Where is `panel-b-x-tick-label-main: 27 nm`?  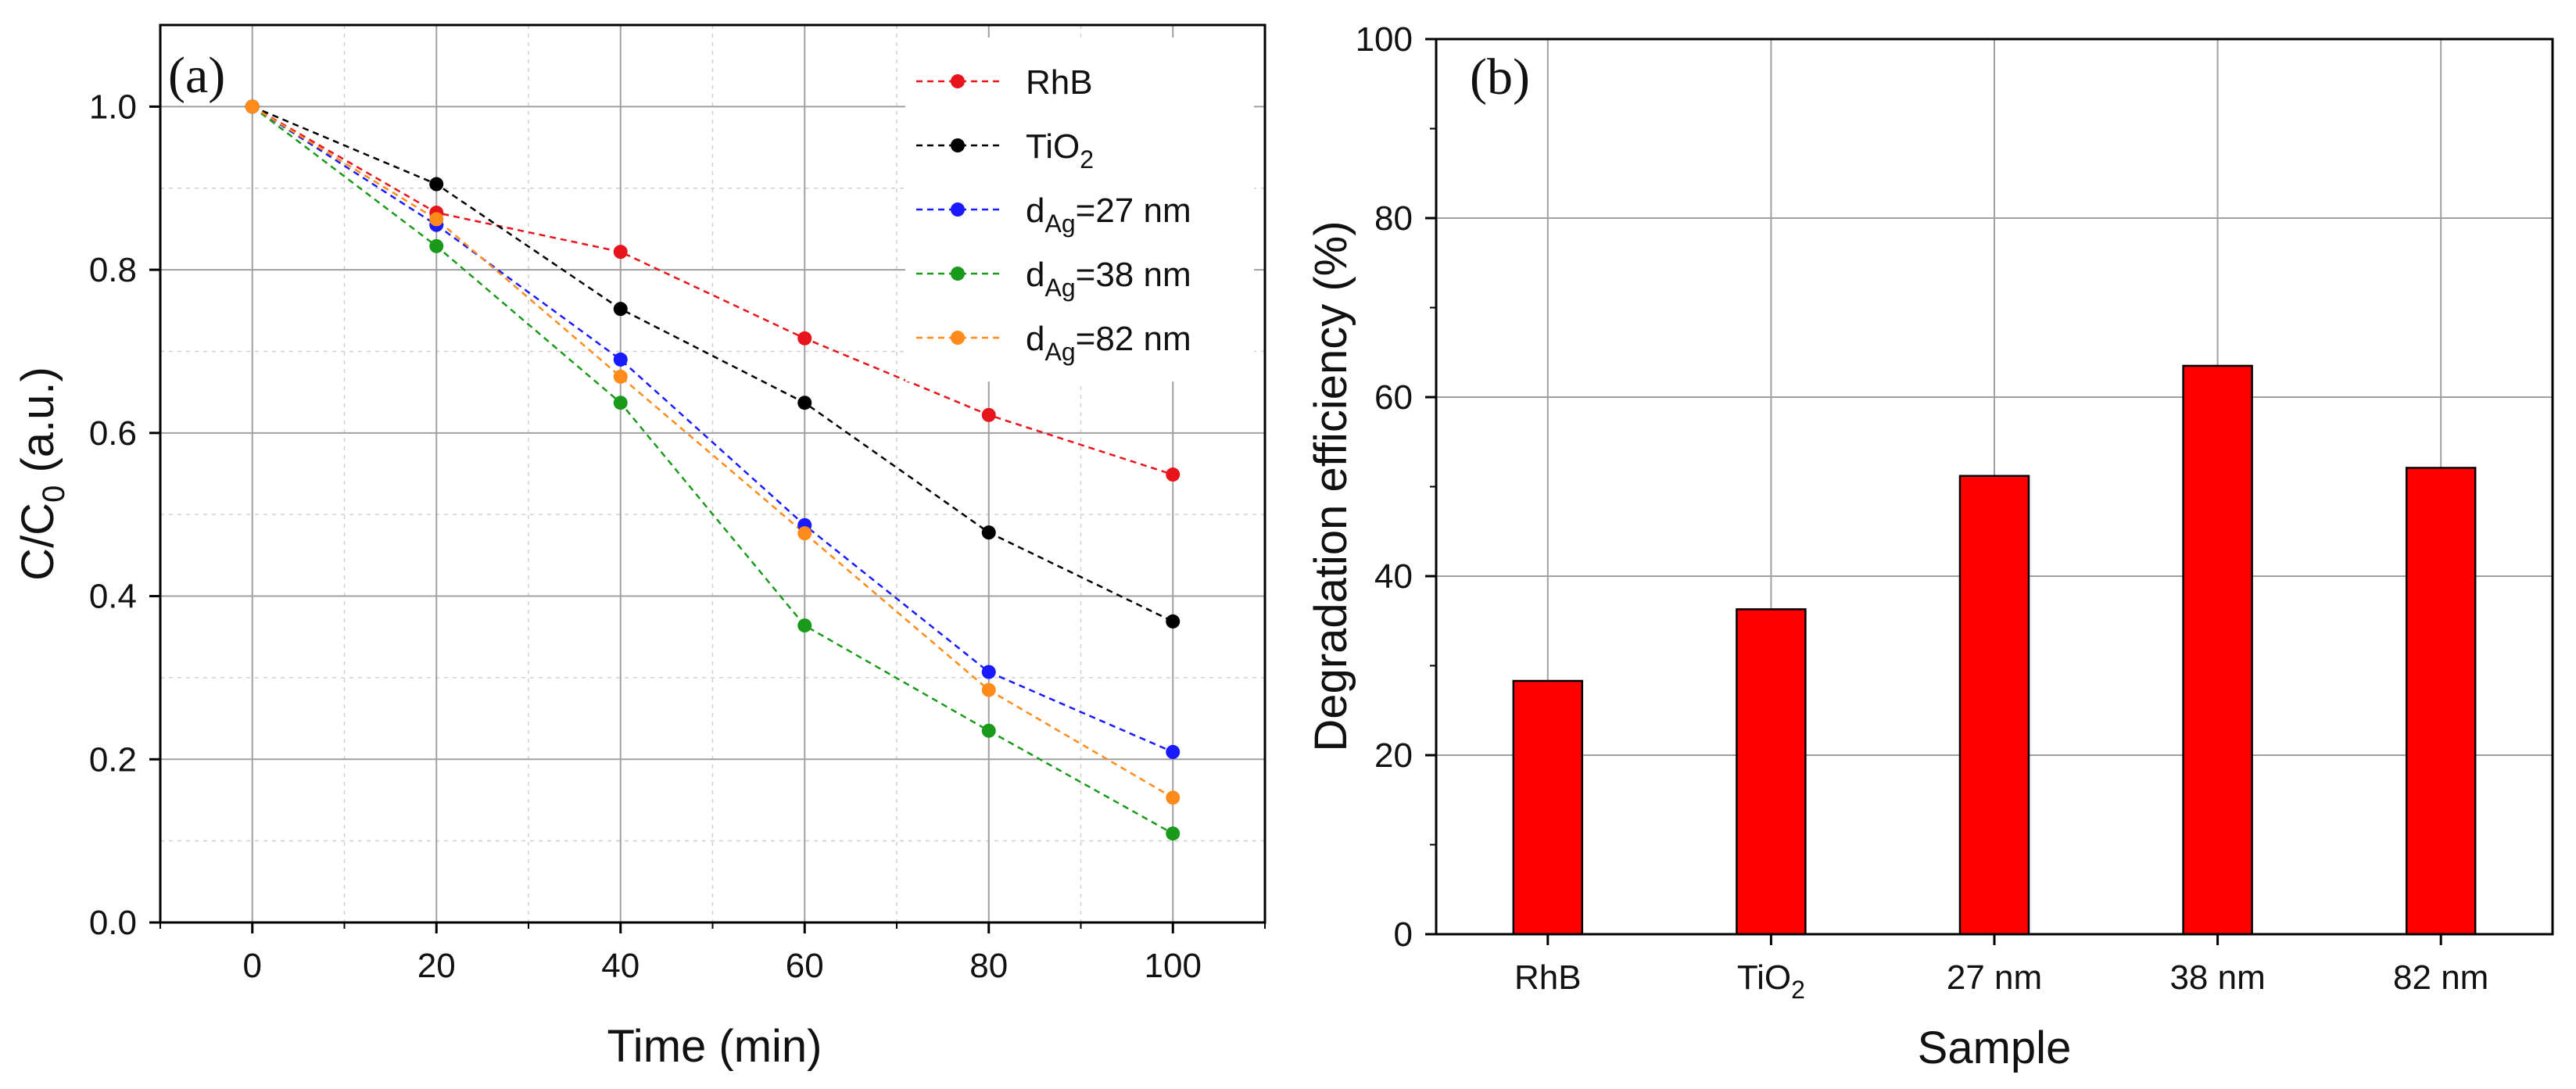
panel-b-x-tick-label-main: 27 nm is located at coordinates (1994, 978).